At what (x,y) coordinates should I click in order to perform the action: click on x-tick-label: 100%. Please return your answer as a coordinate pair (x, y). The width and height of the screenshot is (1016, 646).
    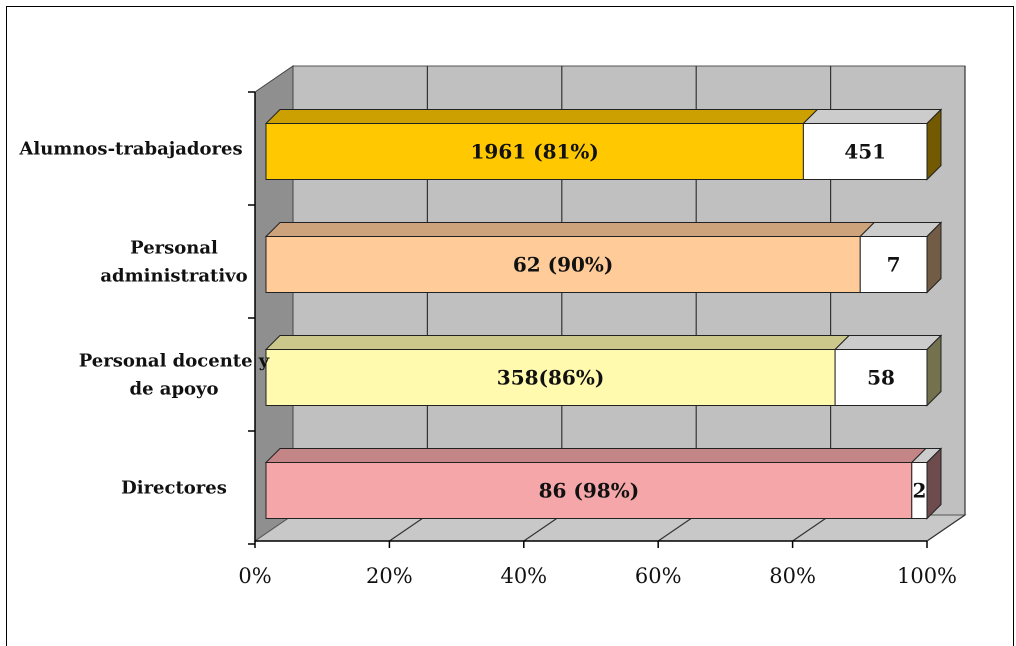
    Looking at the image, I should click on (927, 576).